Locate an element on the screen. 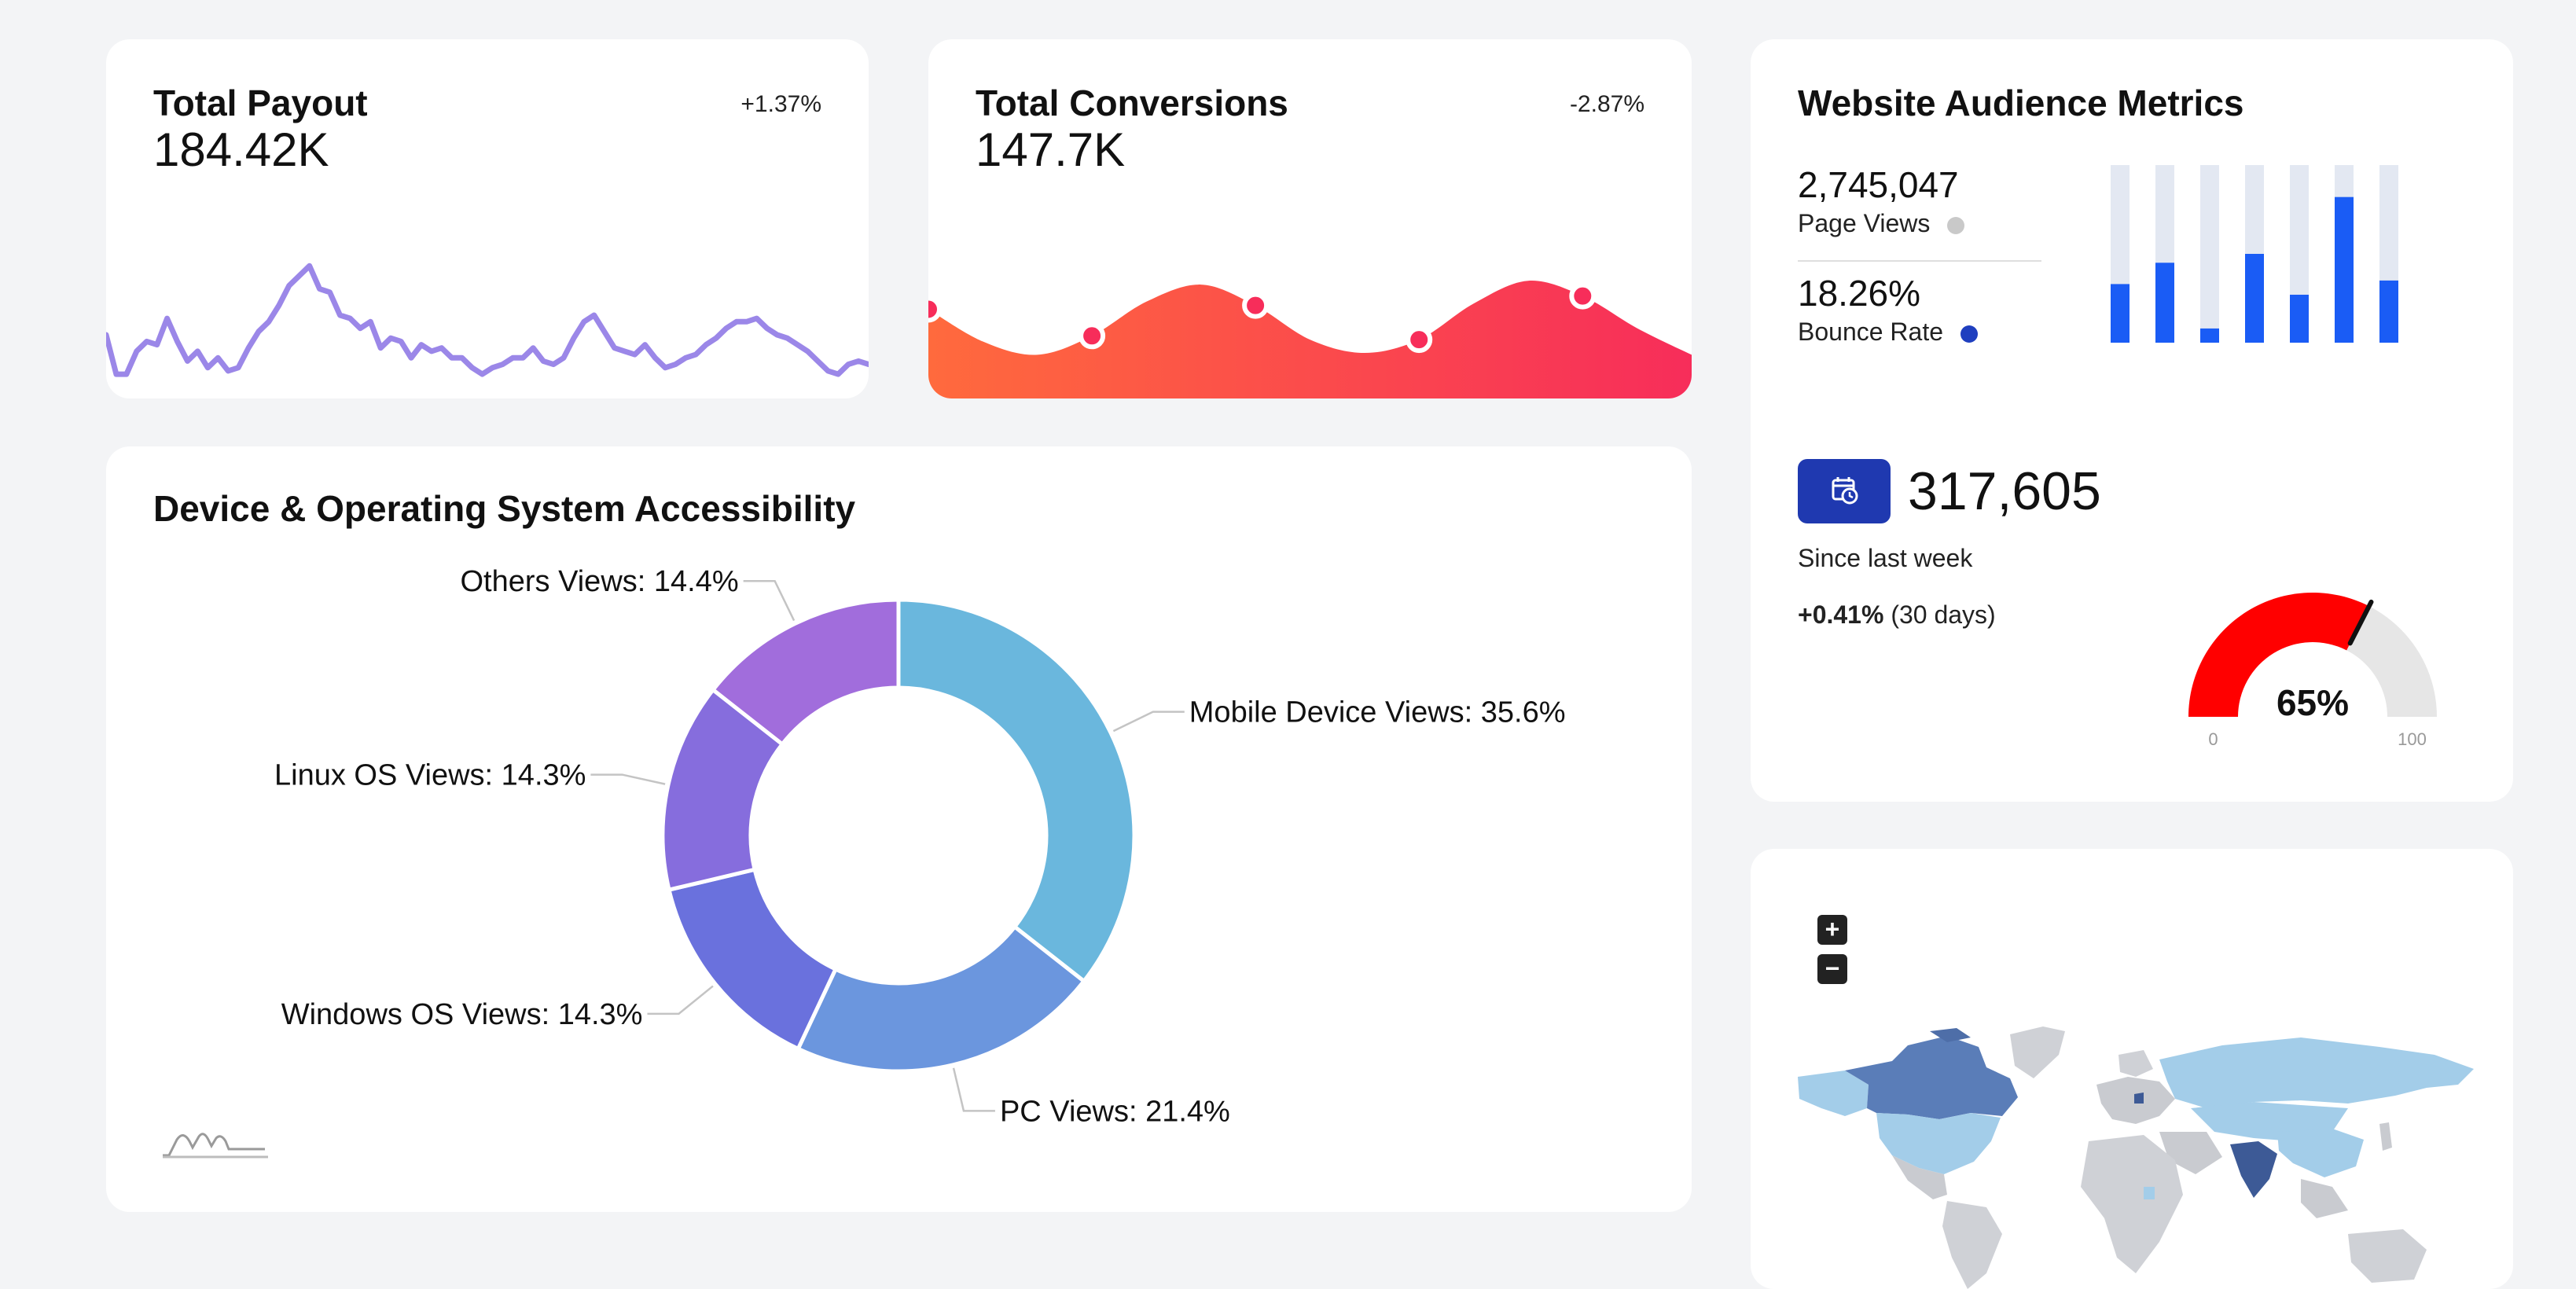  world-map-card: + − is located at coordinates (2132, 1069).